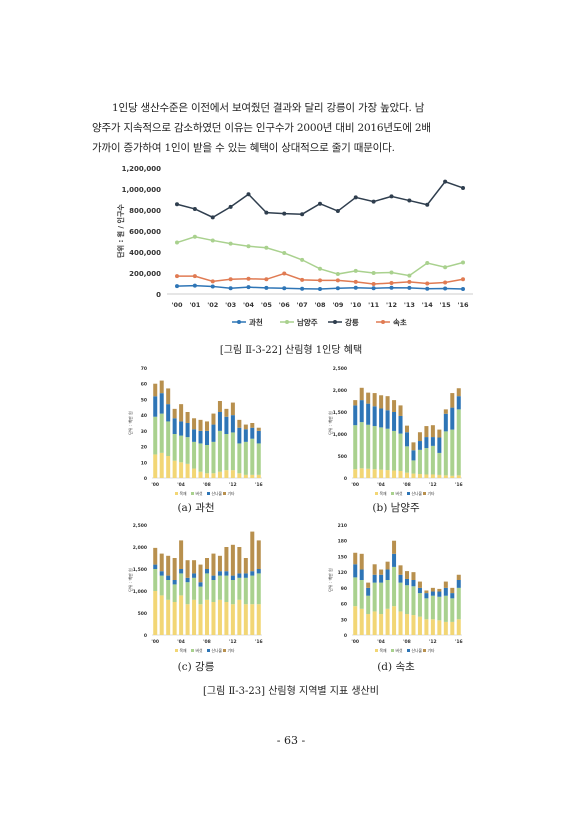 Image resolution: width=582 pixels, height=840 pixels. Describe the element at coordinates (196, 508) in the screenshot. I see `subfigure-label-a: (a) 과천` at that location.